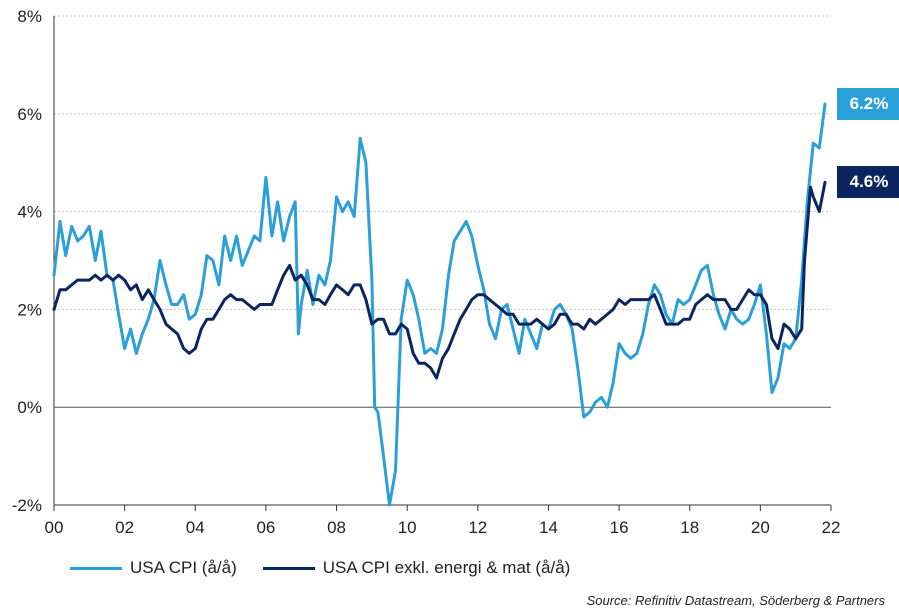 The height and width of the screenshot is (613, 899). What do you see at coordinates (195, 527) in the screenshot?
I see `x-tick-label: 04` at bounding box center [195, 527].